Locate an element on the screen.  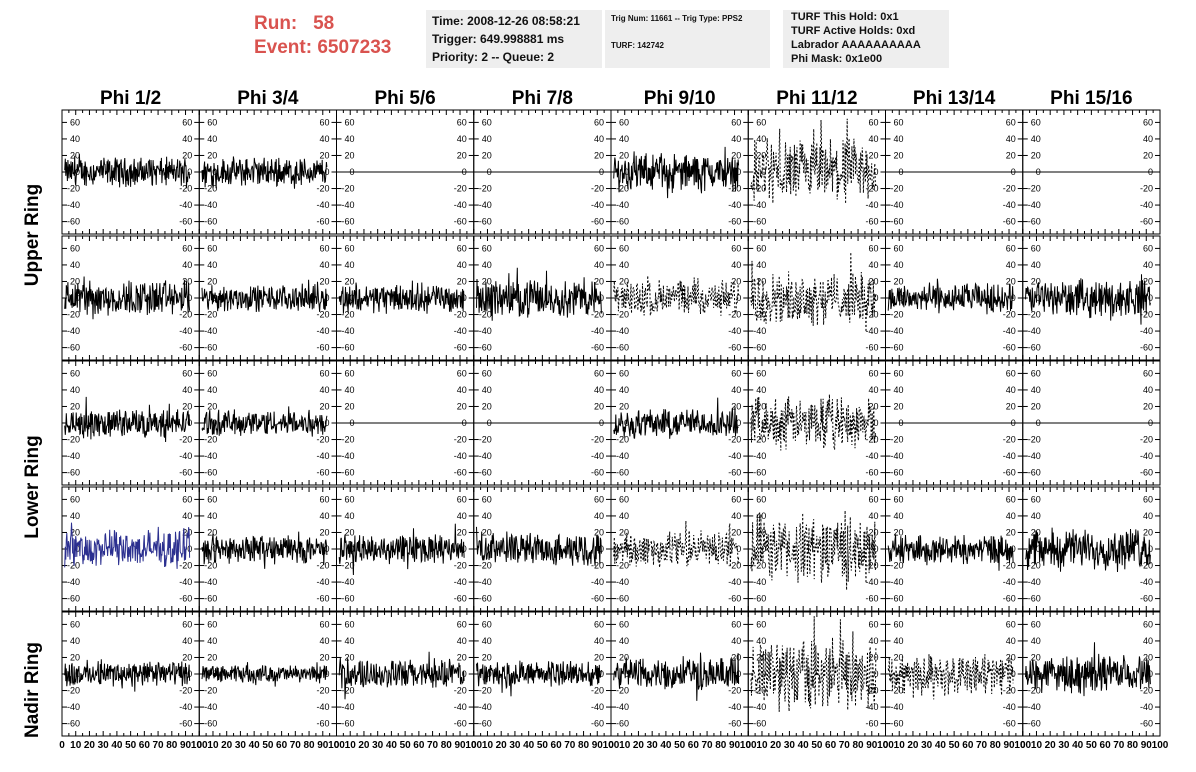
x-tick-label: 10 is located at coordinates (488, 745).